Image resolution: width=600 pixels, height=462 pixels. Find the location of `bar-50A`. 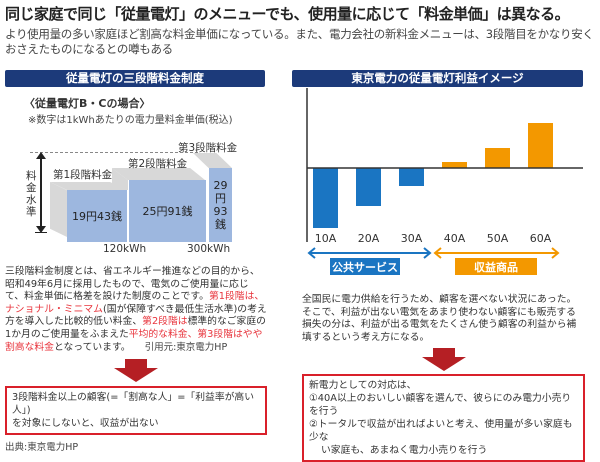

bar-50A is located at coordinates (497, 158).